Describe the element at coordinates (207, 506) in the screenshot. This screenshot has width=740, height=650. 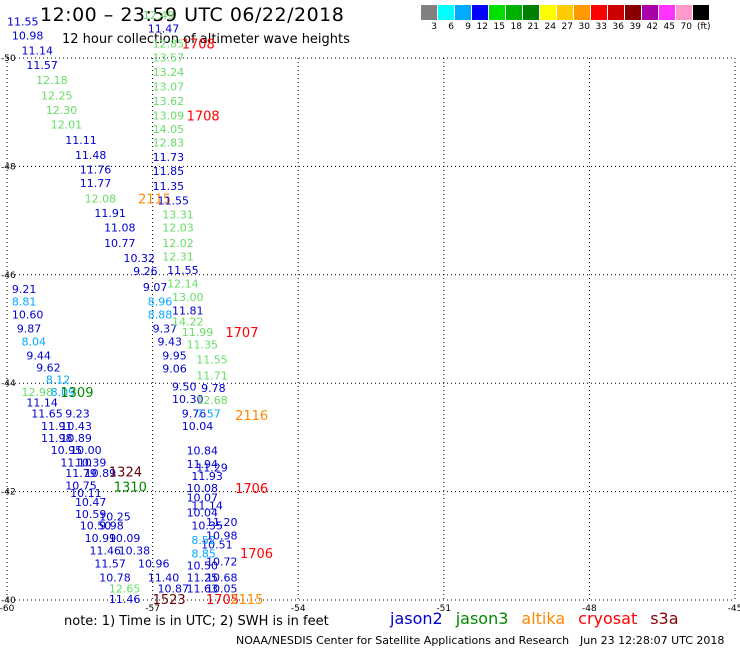
I see `wave-height-label: 11.14` at that location.